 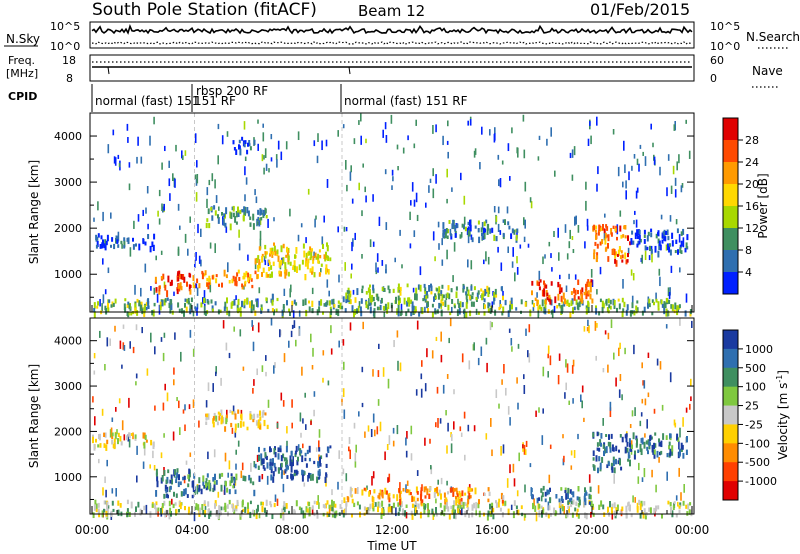 I want to click on x-axis-label: Time UT, so click(x=391, y=546).